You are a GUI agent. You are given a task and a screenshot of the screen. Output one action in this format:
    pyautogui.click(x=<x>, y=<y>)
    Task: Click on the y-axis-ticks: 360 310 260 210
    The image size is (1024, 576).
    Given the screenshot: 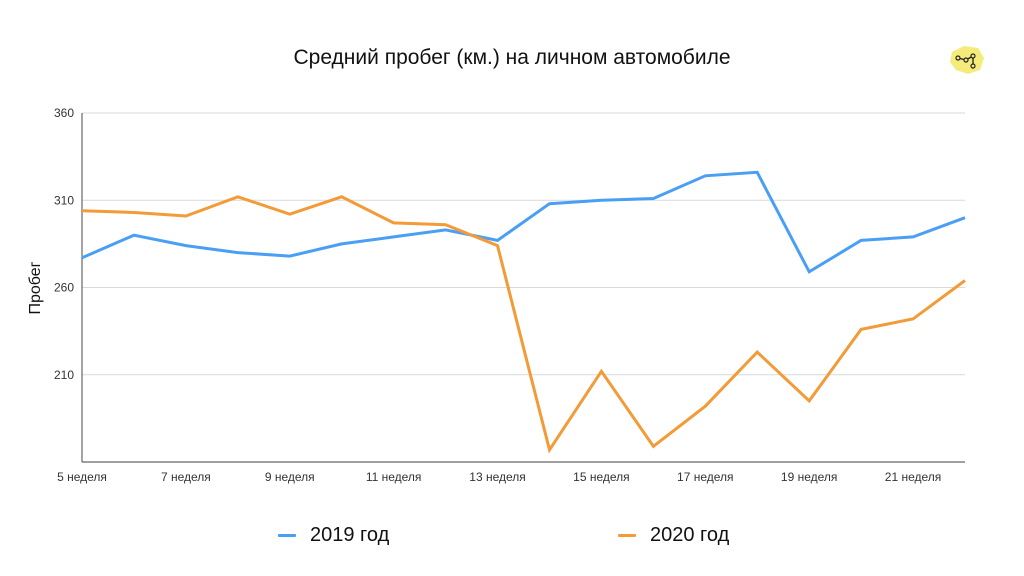 What is the action you would take?
    pyautogui.click(x=64, y=244)
    